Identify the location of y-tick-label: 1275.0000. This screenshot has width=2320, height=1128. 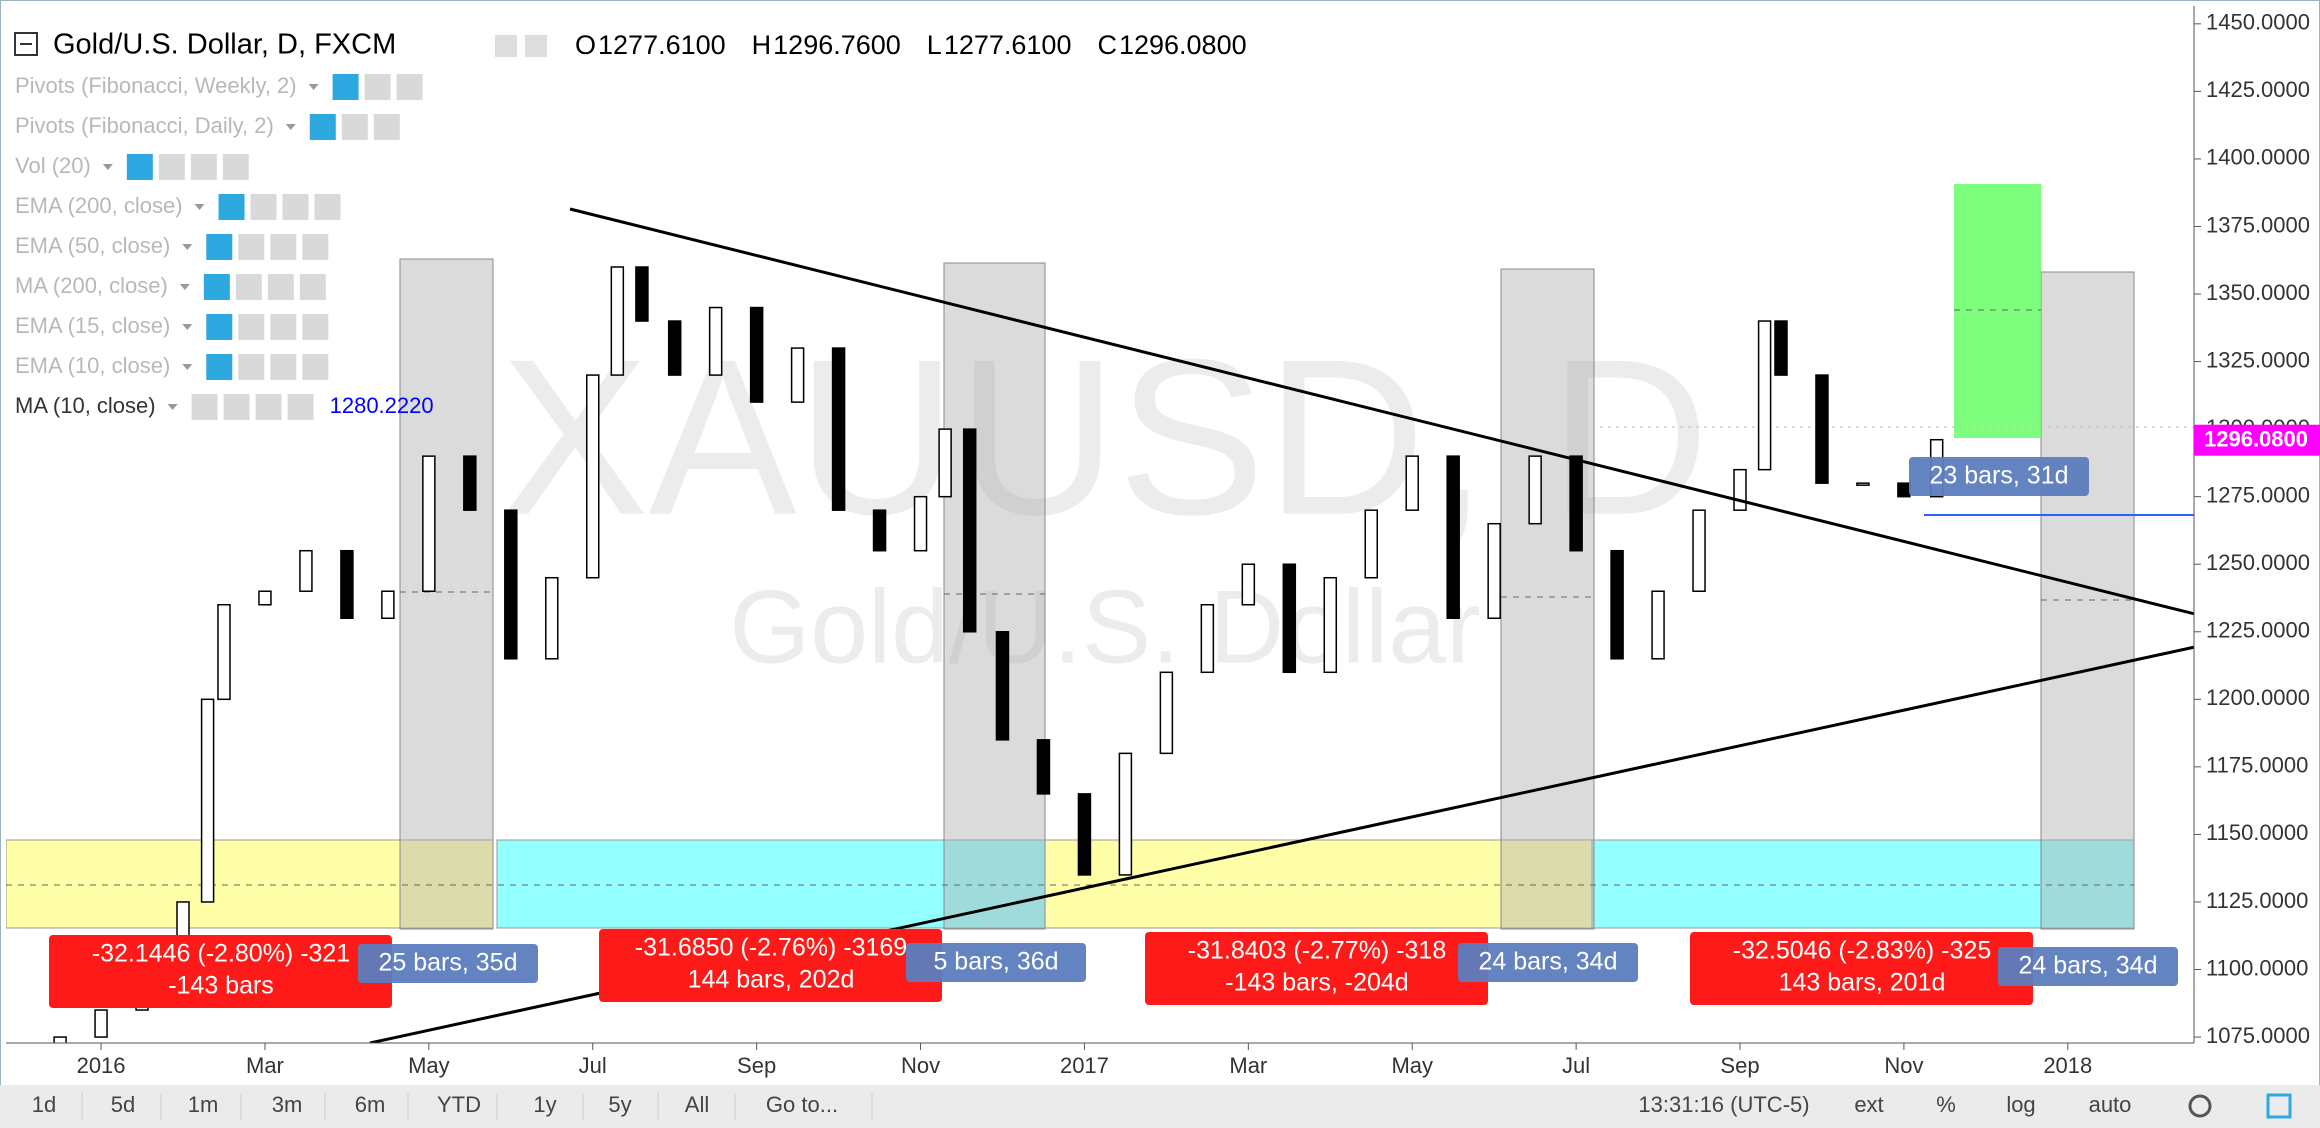
(2258, 494).